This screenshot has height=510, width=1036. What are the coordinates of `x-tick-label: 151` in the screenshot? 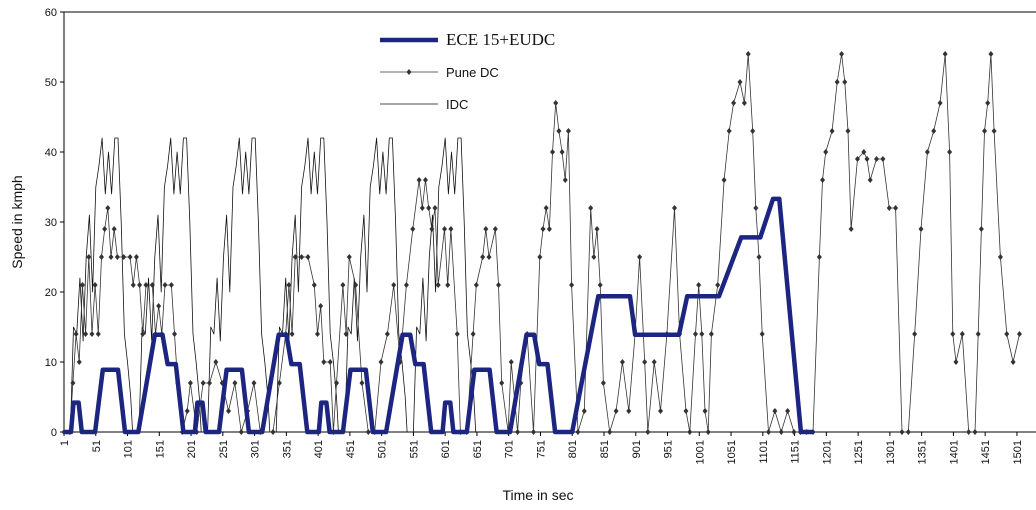 It's located at (160, 449).